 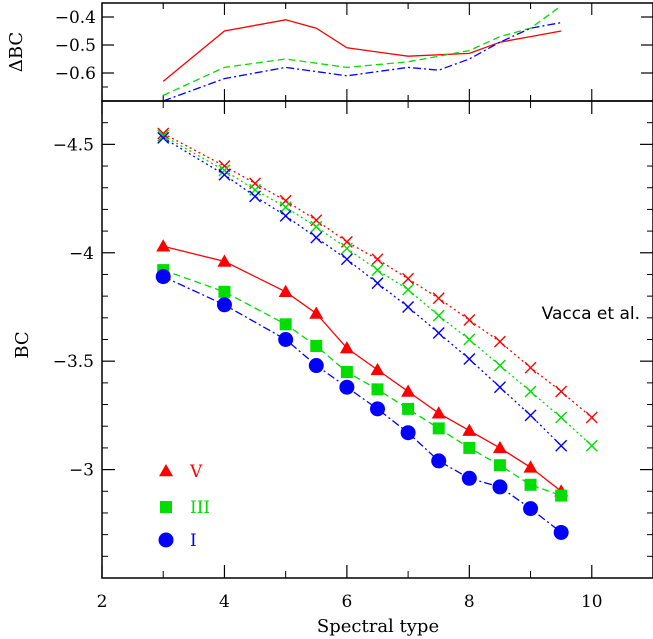 What do you see at coordinates (102, 602) in the screenshot?
I see `xtick-label: 2` at bounding box center [102, 602].